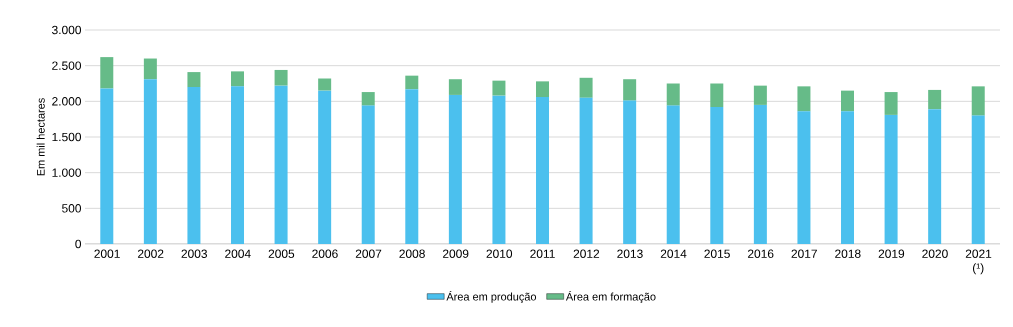 This screenshot has height=327, width=1013. Describe the element at coordinates (238, 253) in the screenshot. I see `x-tick-label: 2004` at that location.